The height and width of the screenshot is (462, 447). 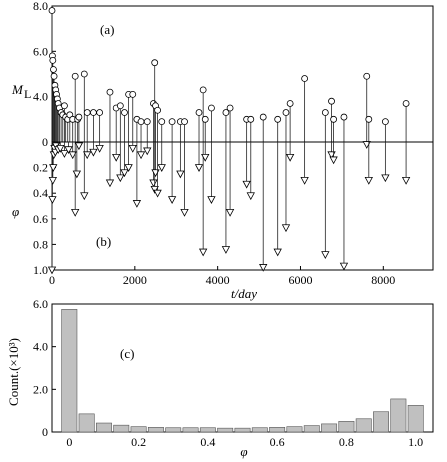 I want to click on panel-b-ytick-label-4: 0.8, so click(x=40, y=244).